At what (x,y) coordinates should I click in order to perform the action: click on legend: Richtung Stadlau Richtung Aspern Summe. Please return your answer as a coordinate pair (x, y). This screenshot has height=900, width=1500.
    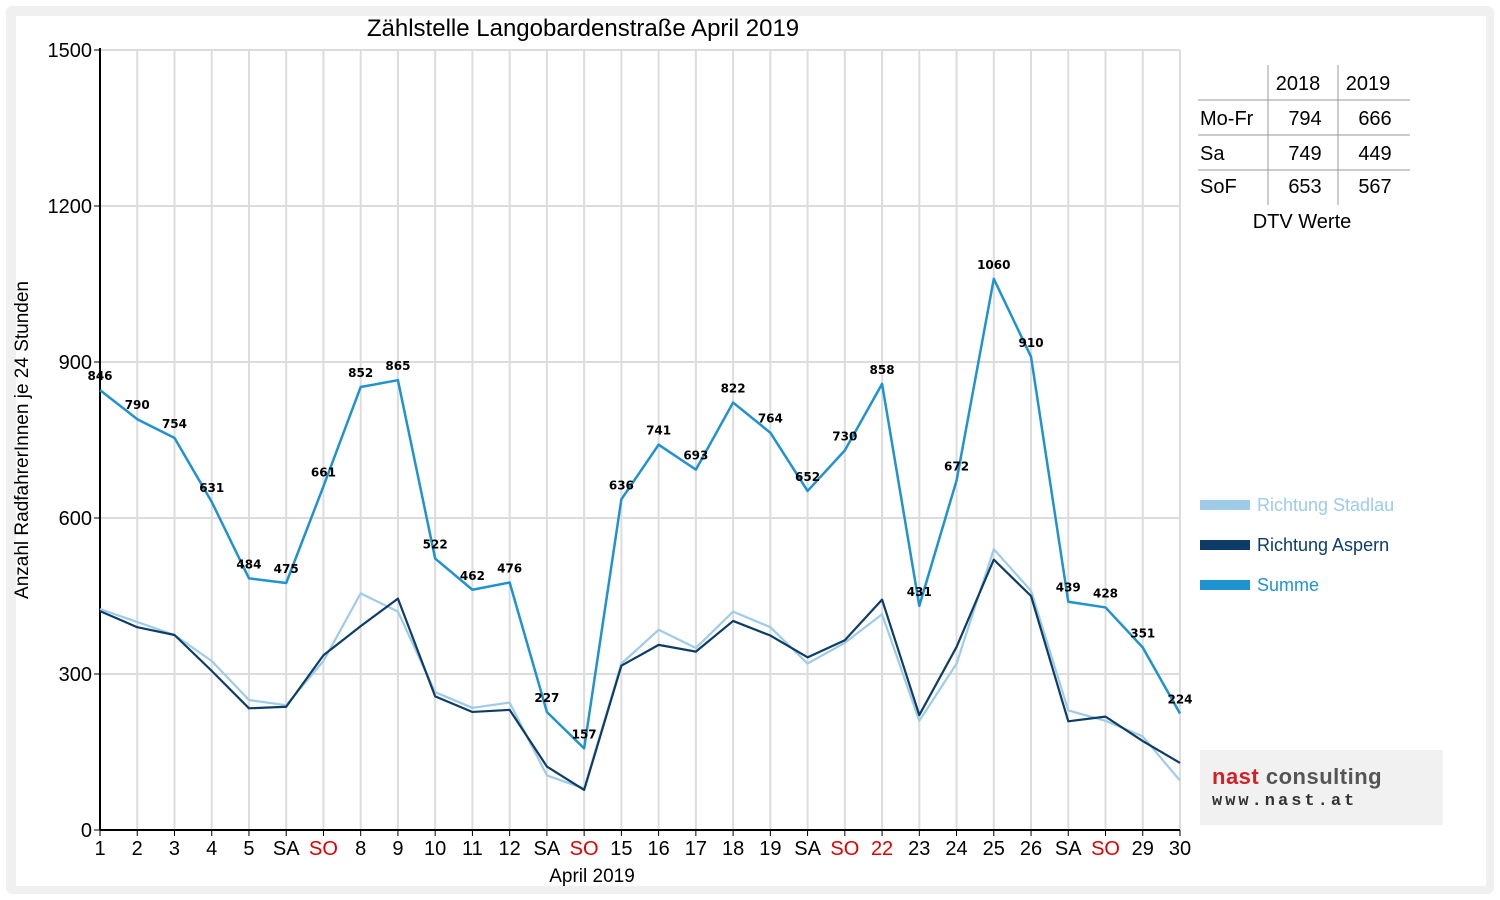
    Looking at the image, I should click on (1297, 545).